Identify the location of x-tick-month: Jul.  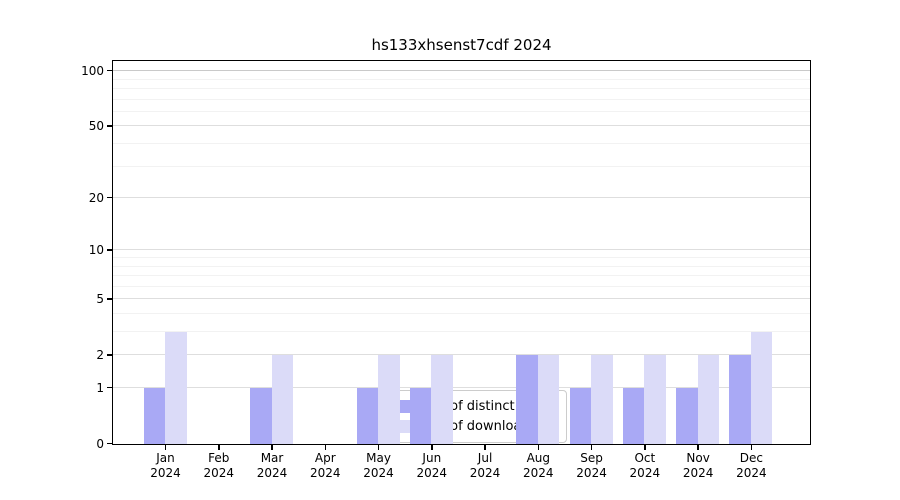
(485, 458).